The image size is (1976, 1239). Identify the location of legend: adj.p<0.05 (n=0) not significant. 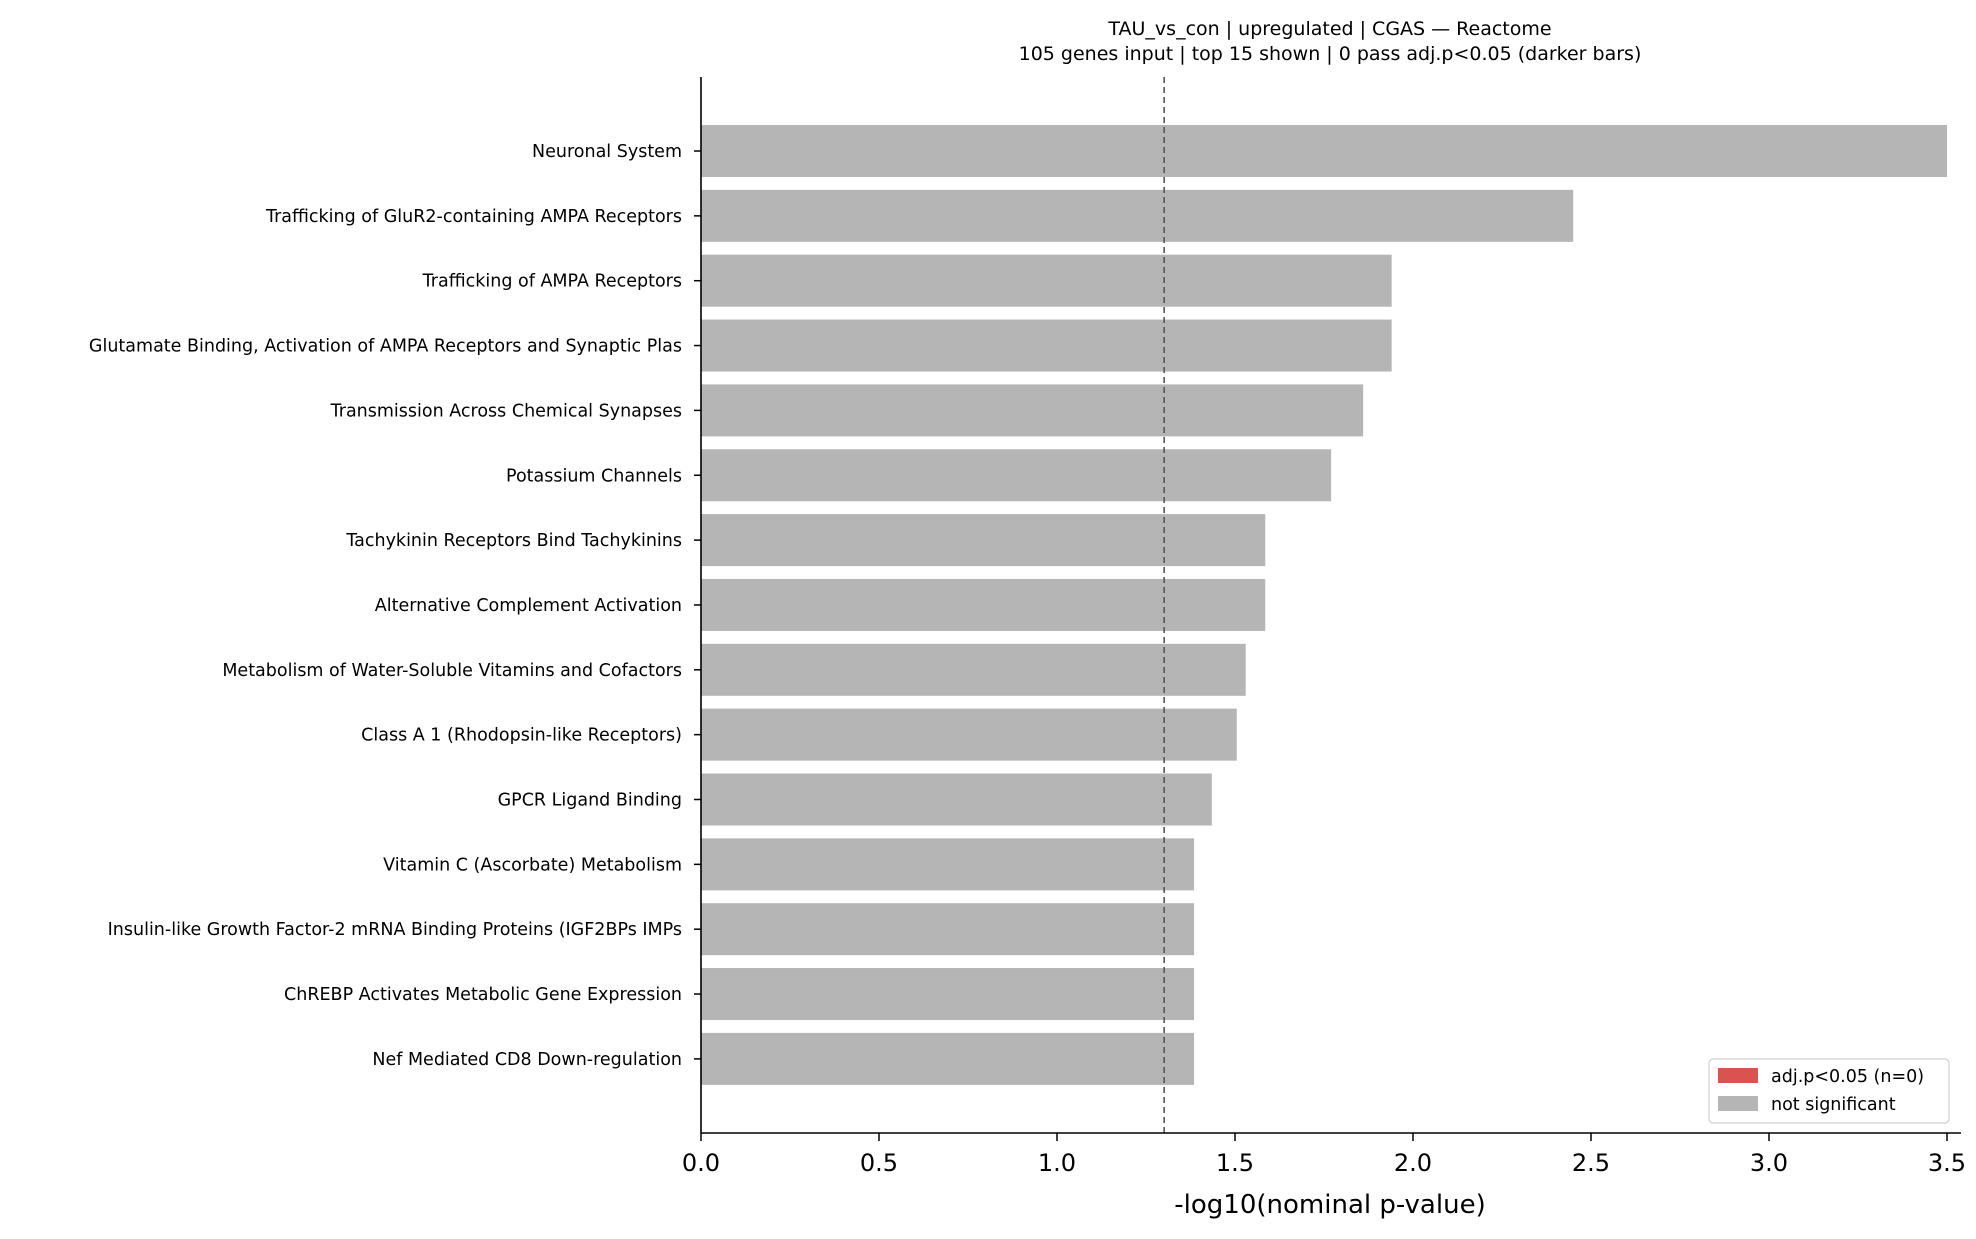
(1829, 1091).